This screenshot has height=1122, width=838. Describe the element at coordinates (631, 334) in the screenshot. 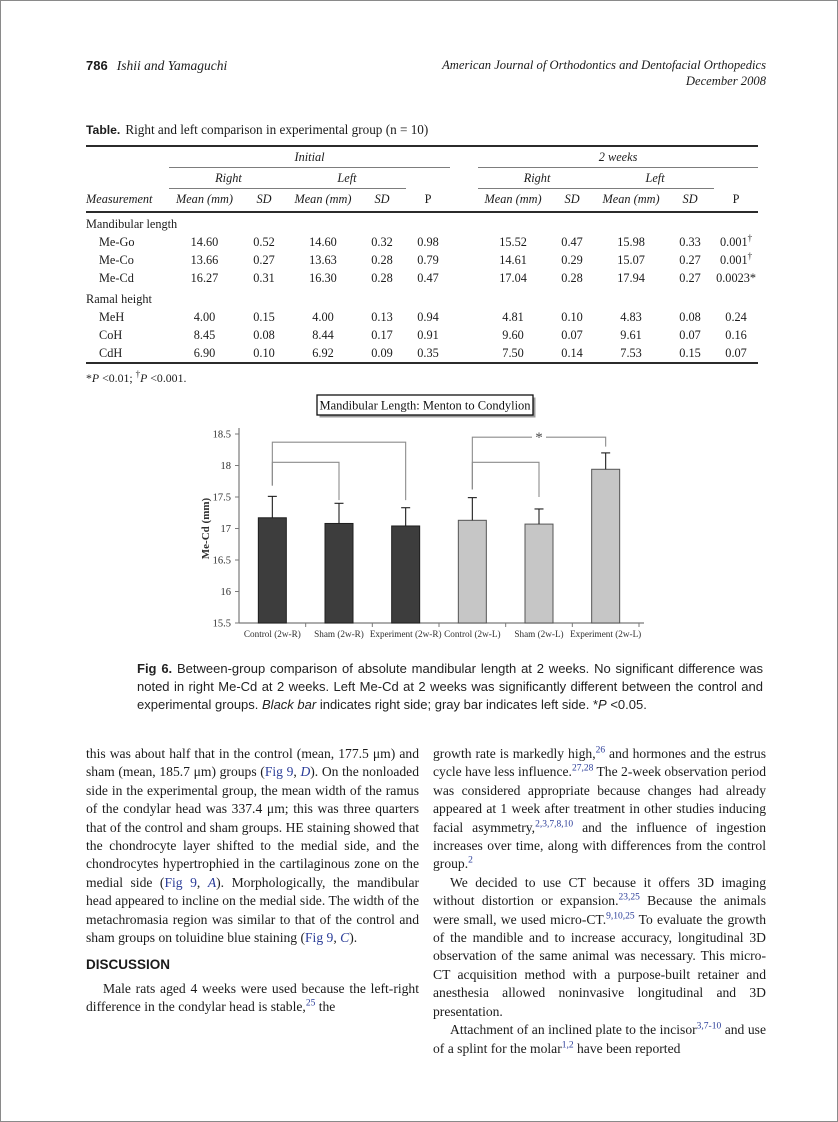

I see `table-cell: 9.61` at that location.